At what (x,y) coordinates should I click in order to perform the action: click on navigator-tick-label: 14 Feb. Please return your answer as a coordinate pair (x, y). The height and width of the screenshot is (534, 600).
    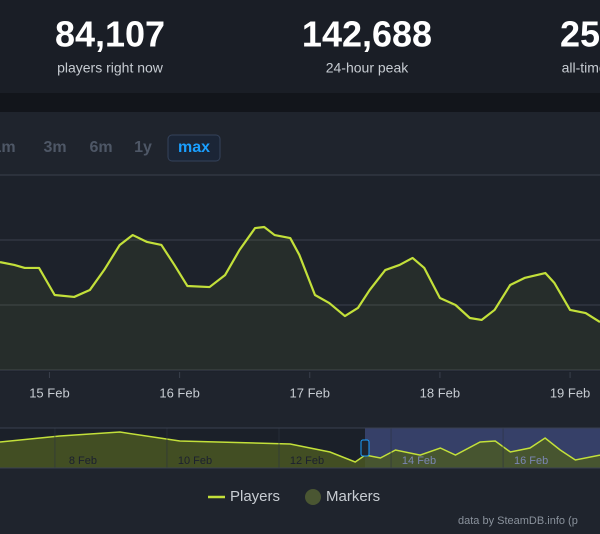
    Looking at the image, I should click on (419, 461).